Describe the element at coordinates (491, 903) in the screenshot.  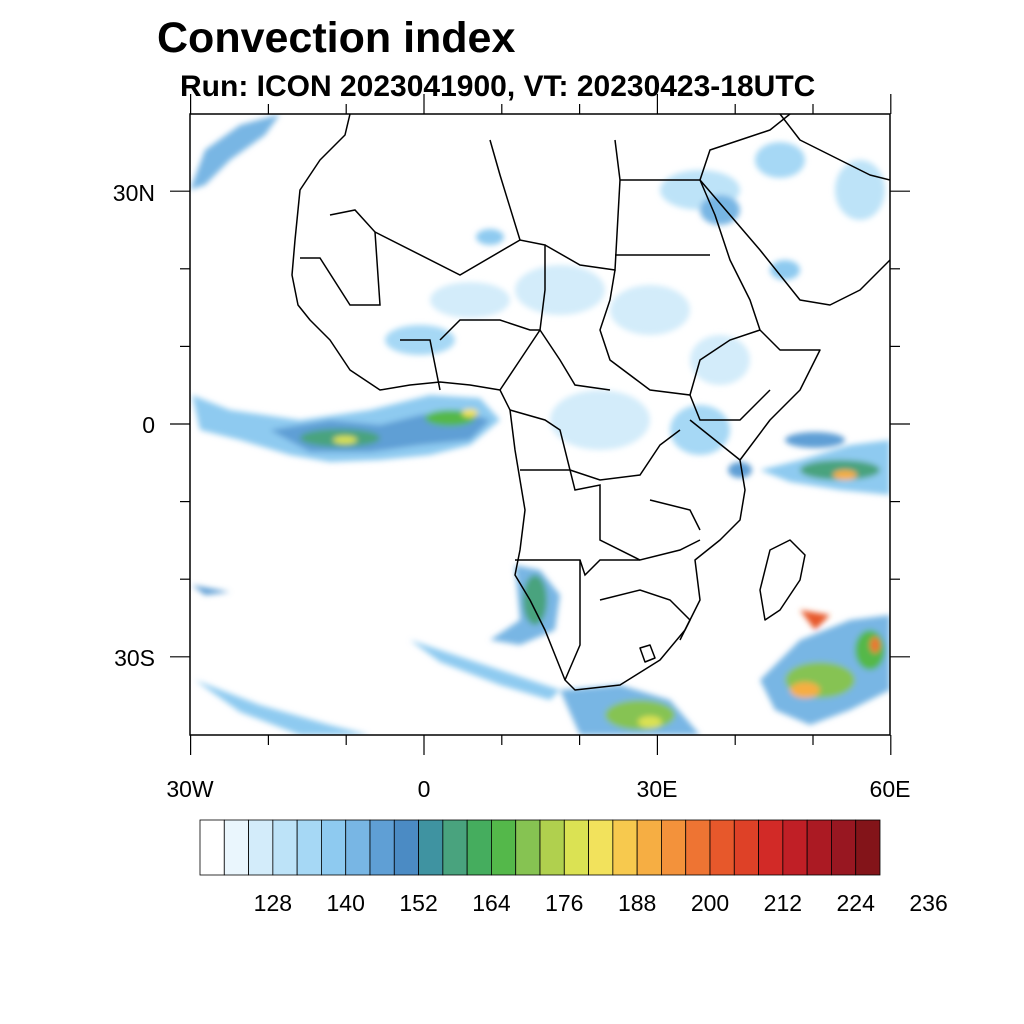
I see `colorbar-label: 164` at that location.